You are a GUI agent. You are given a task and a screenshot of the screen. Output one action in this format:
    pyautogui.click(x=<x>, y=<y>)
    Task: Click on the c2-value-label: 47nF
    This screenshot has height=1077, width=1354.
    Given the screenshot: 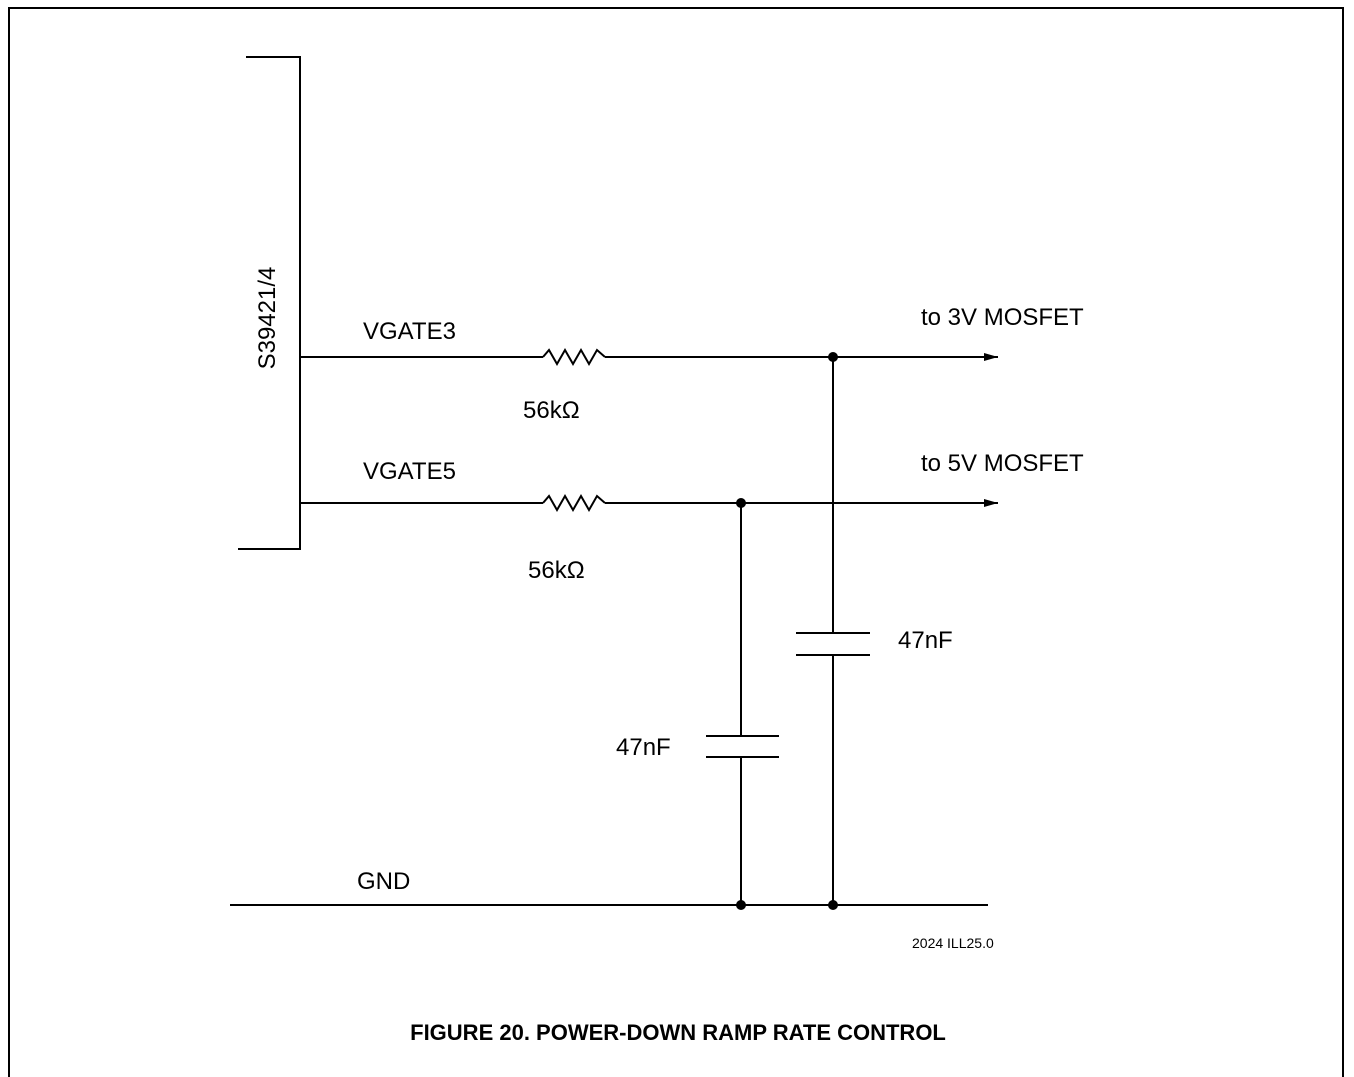 What is the action you would take?
    pyautogui.click(x=643, y=747)
    